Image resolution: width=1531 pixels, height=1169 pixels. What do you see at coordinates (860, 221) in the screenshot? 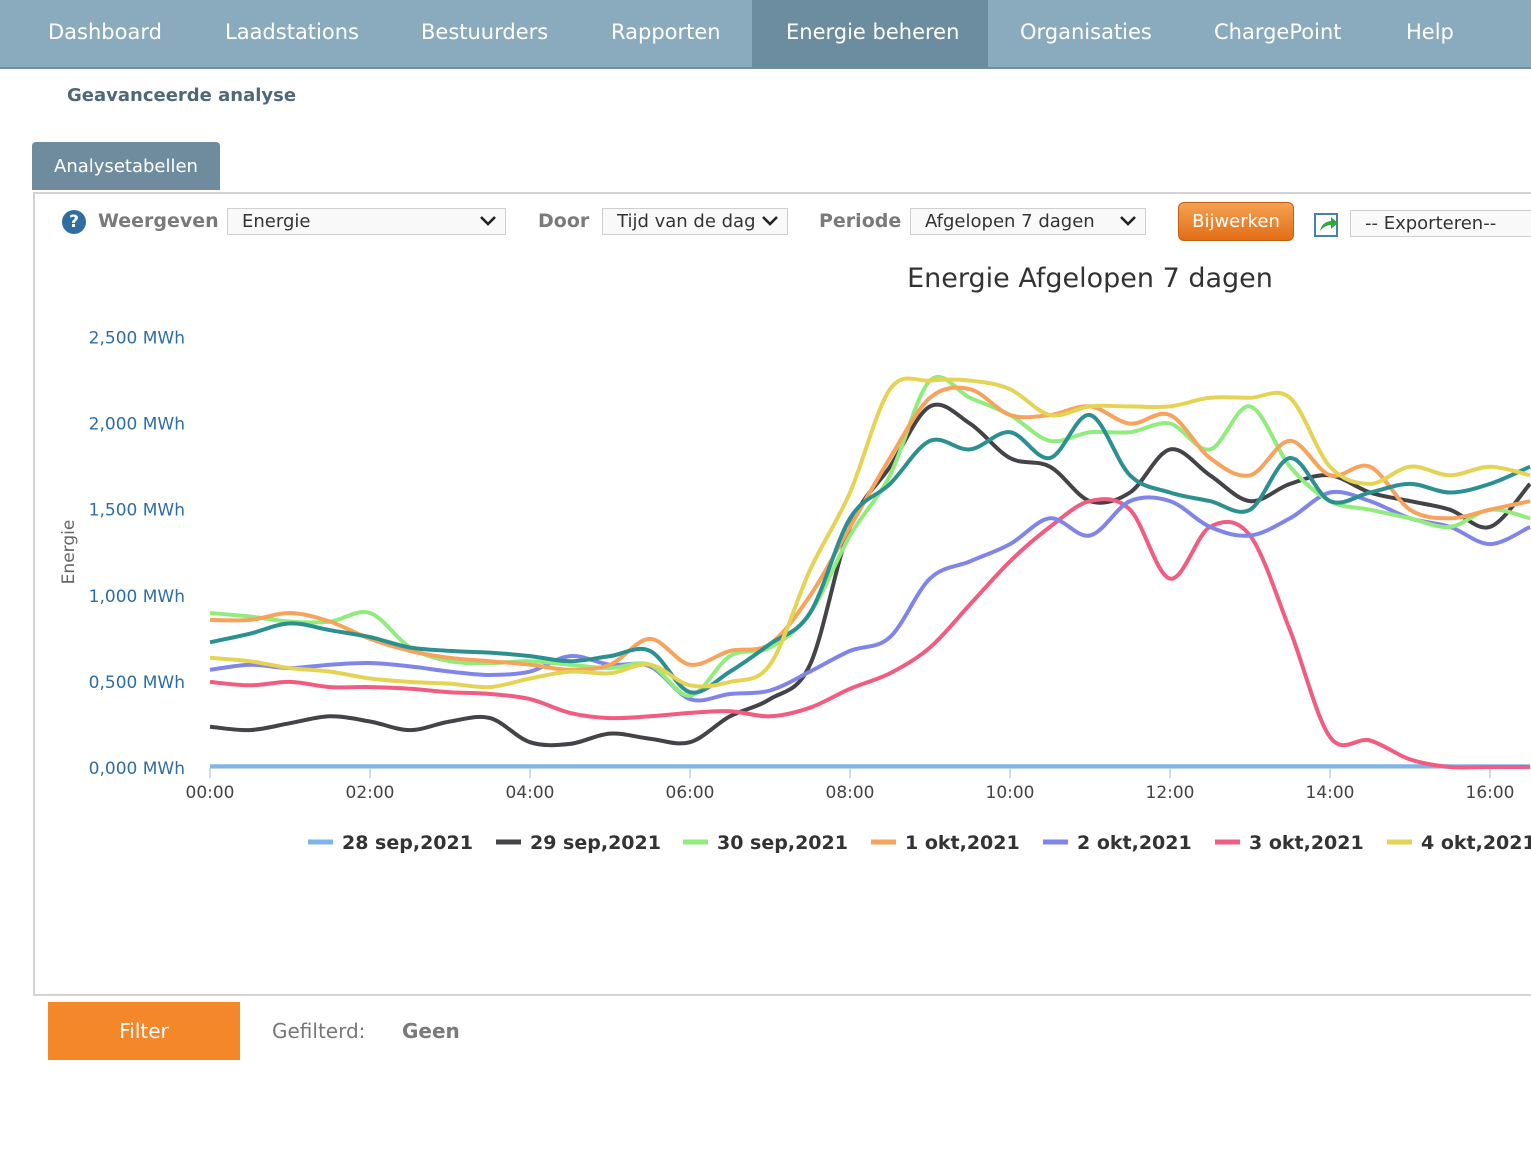
I see `period-label: Periode` at bounding box center [860, 221].